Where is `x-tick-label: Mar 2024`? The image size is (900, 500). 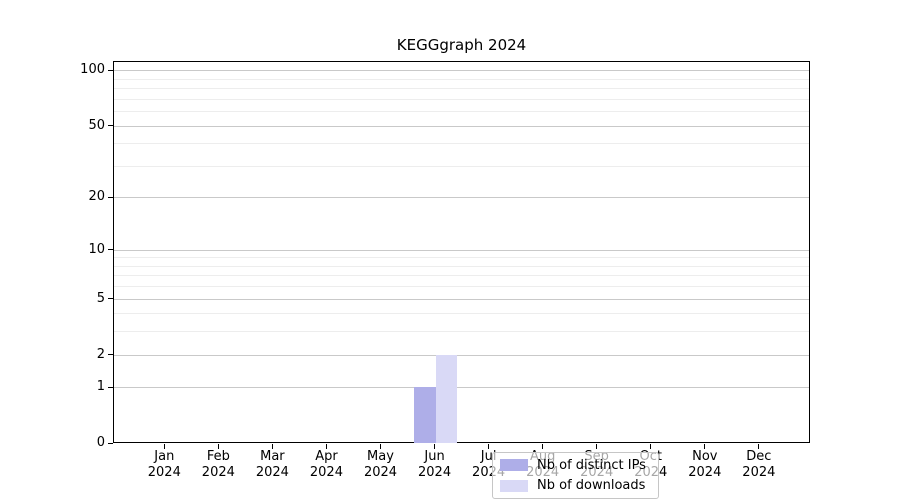 x-tick-label: Mar 2024 is located at coordinates (272, 465).